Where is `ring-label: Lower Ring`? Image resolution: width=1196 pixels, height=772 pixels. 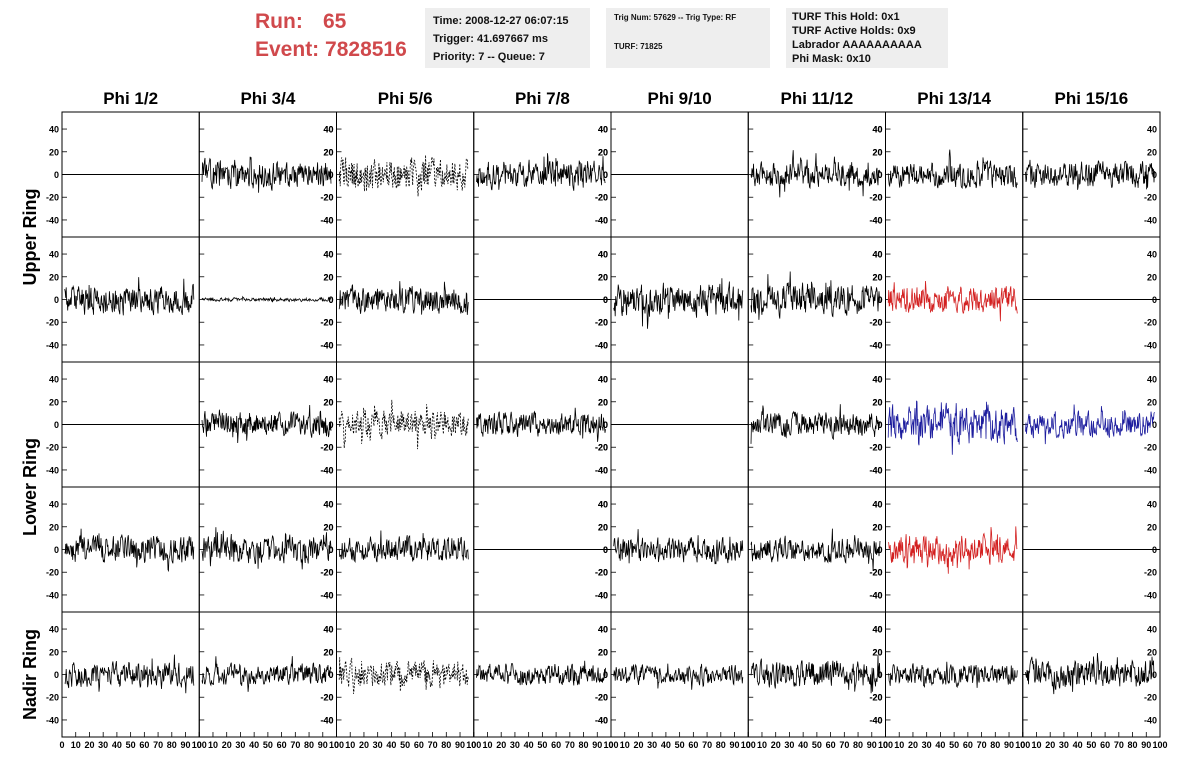
ring-label: Lower Ring is located at coordinates (30, 487).